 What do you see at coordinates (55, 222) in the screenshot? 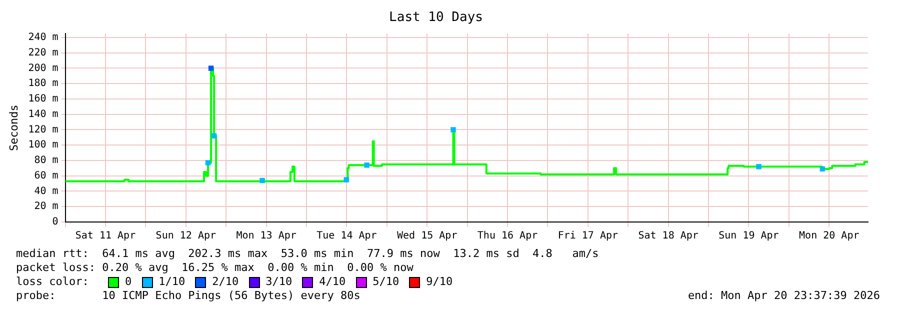
I see `y-tick-label: 0` at bounding box center [55, 222].